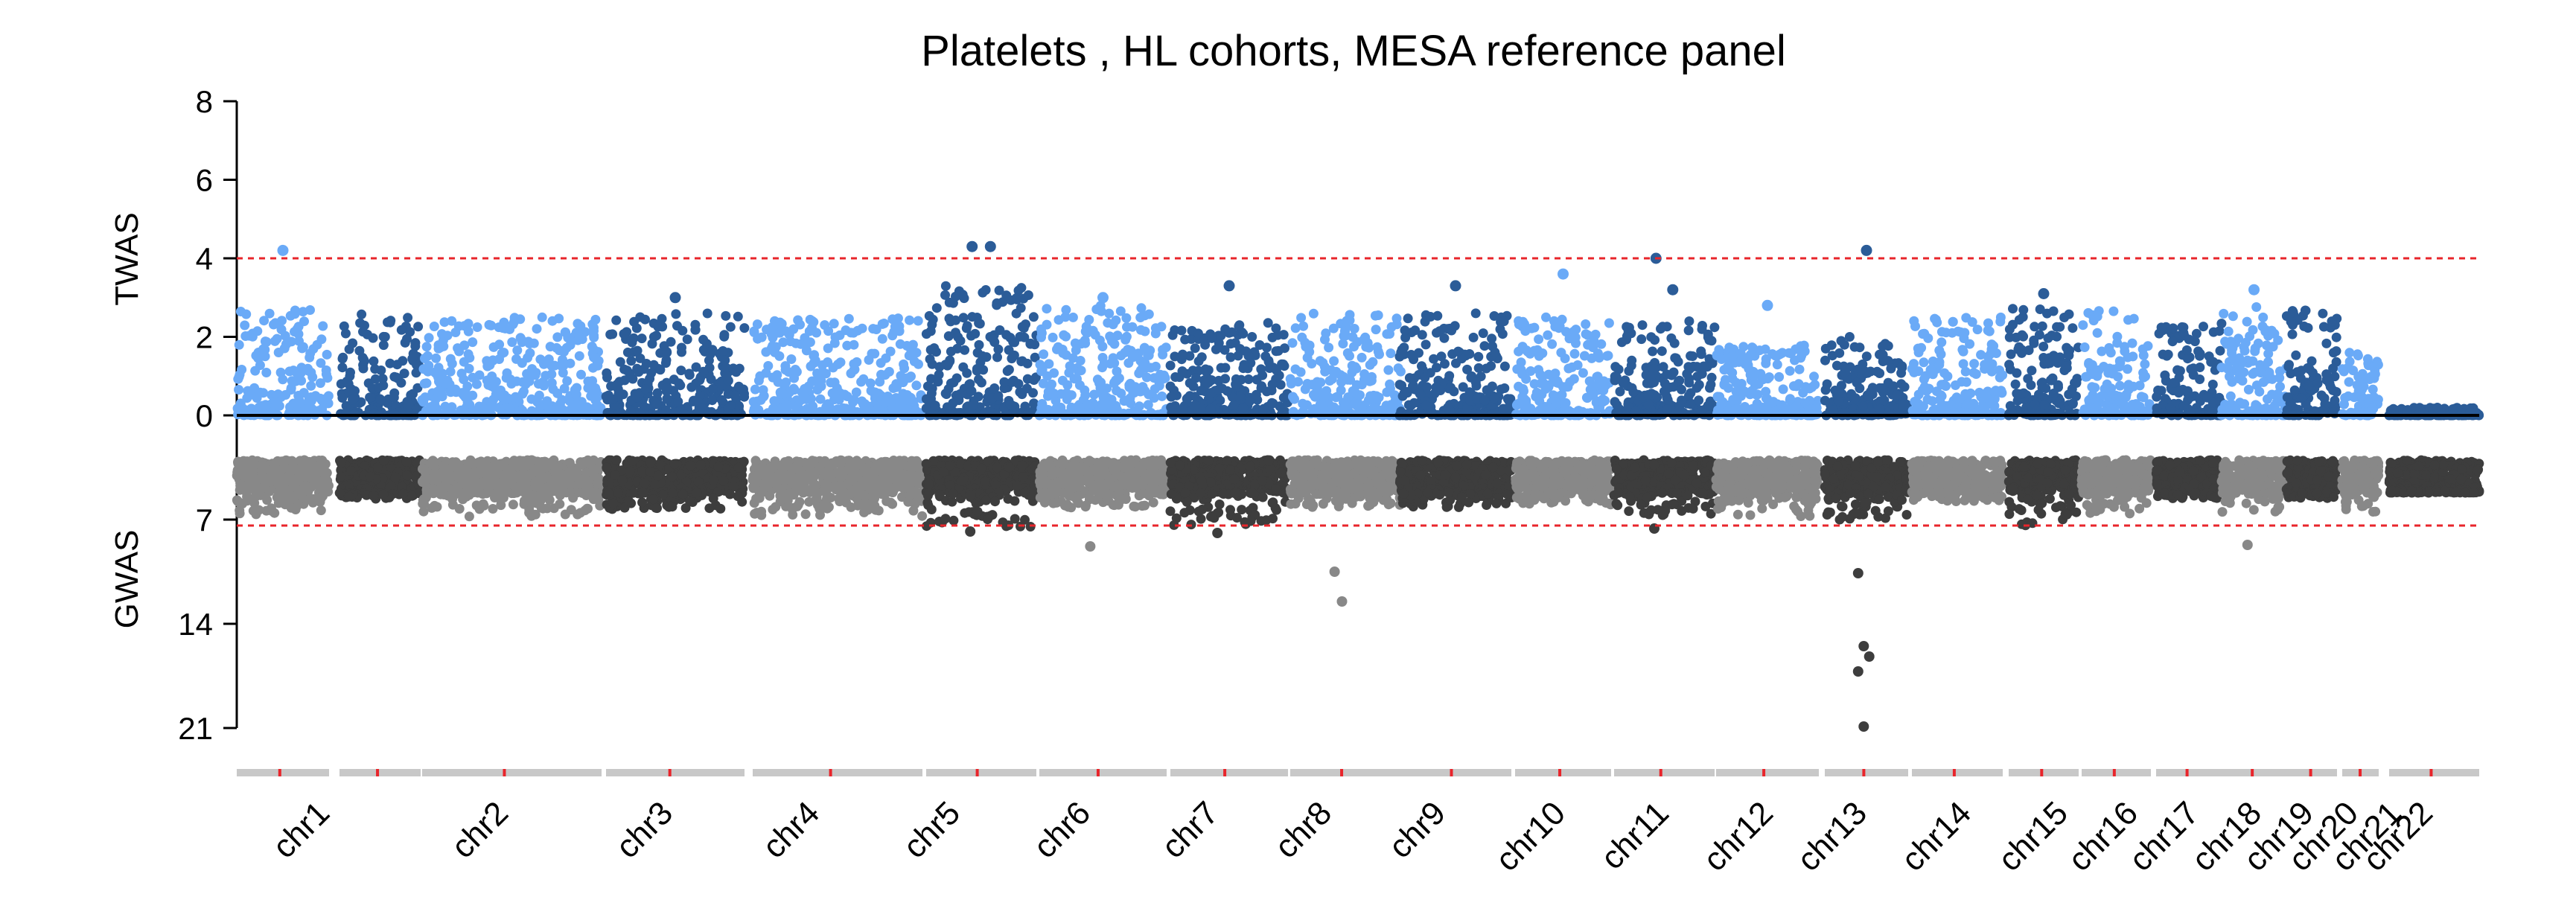 This screenshot has height=897, width=2576. Describe the element at coordinates (675, 298) in the screenshot. I see `twas-peak-point` at that location.